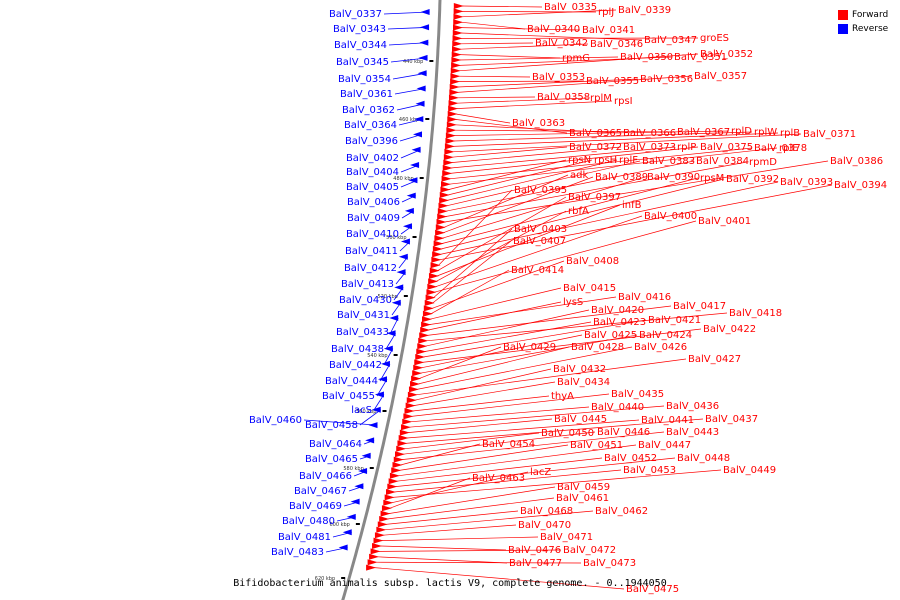 The height and width of the screenshot is (600, 900). Describe the element at coordinates (315, 506) in the screenshot. I see `reverse-gene-label: BalV_0469` at that location.